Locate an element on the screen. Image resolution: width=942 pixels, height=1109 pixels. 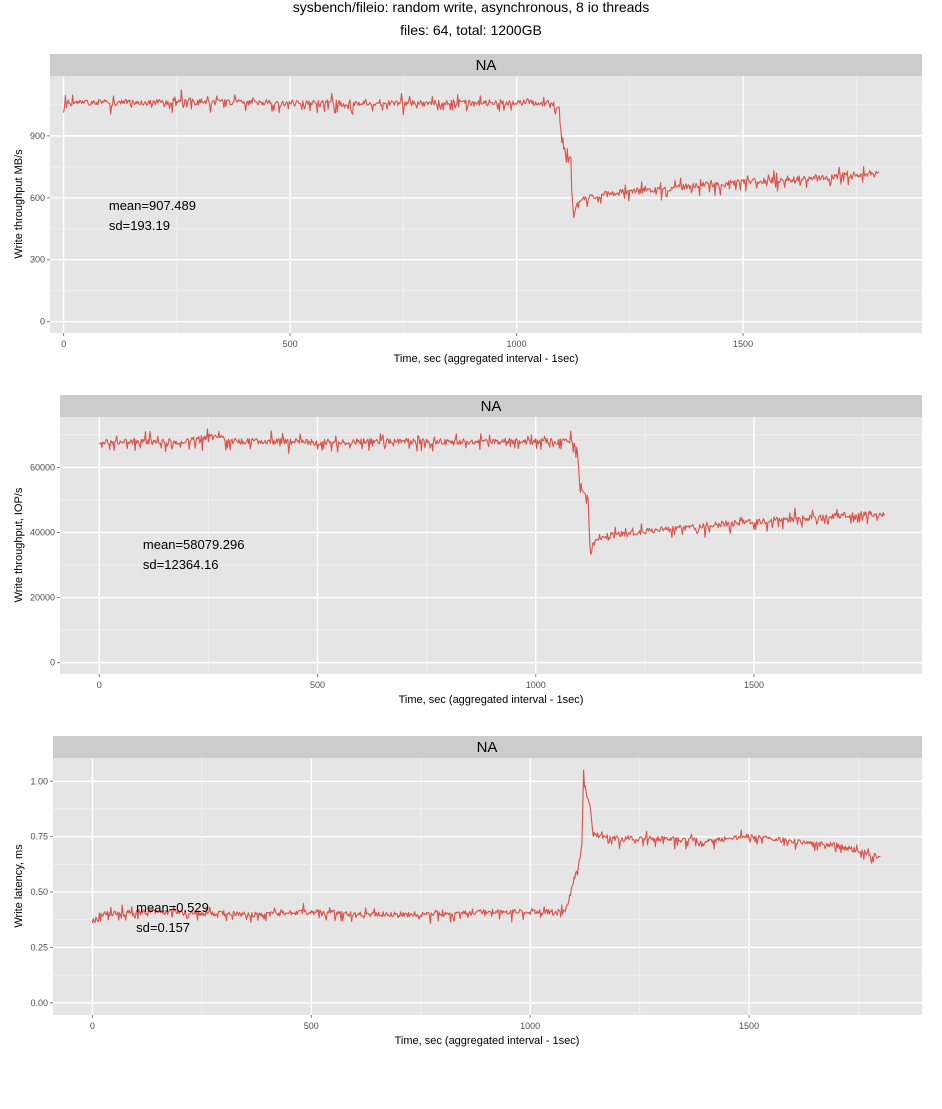
y-tick-label: 900 is located at coordinates (37, 136).